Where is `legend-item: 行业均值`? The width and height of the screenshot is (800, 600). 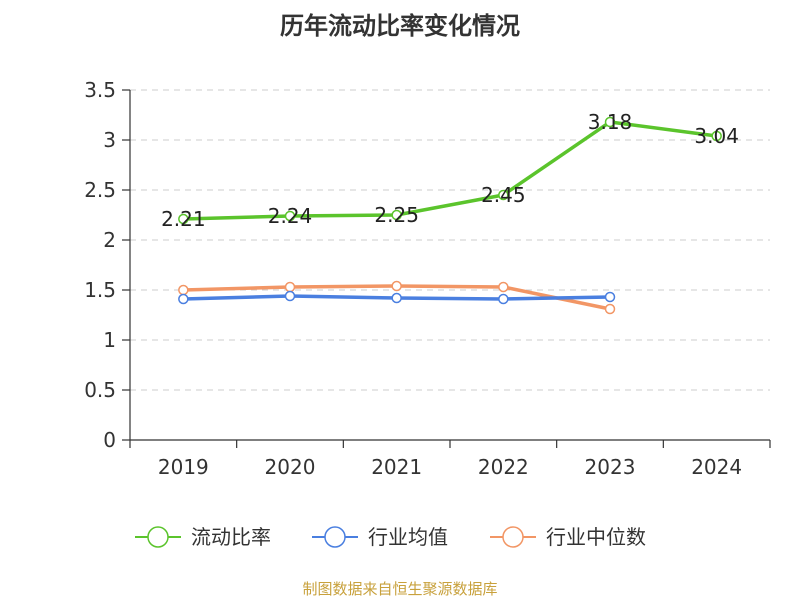
legend-item: 行业均值 is located at coordinates (380, 537).